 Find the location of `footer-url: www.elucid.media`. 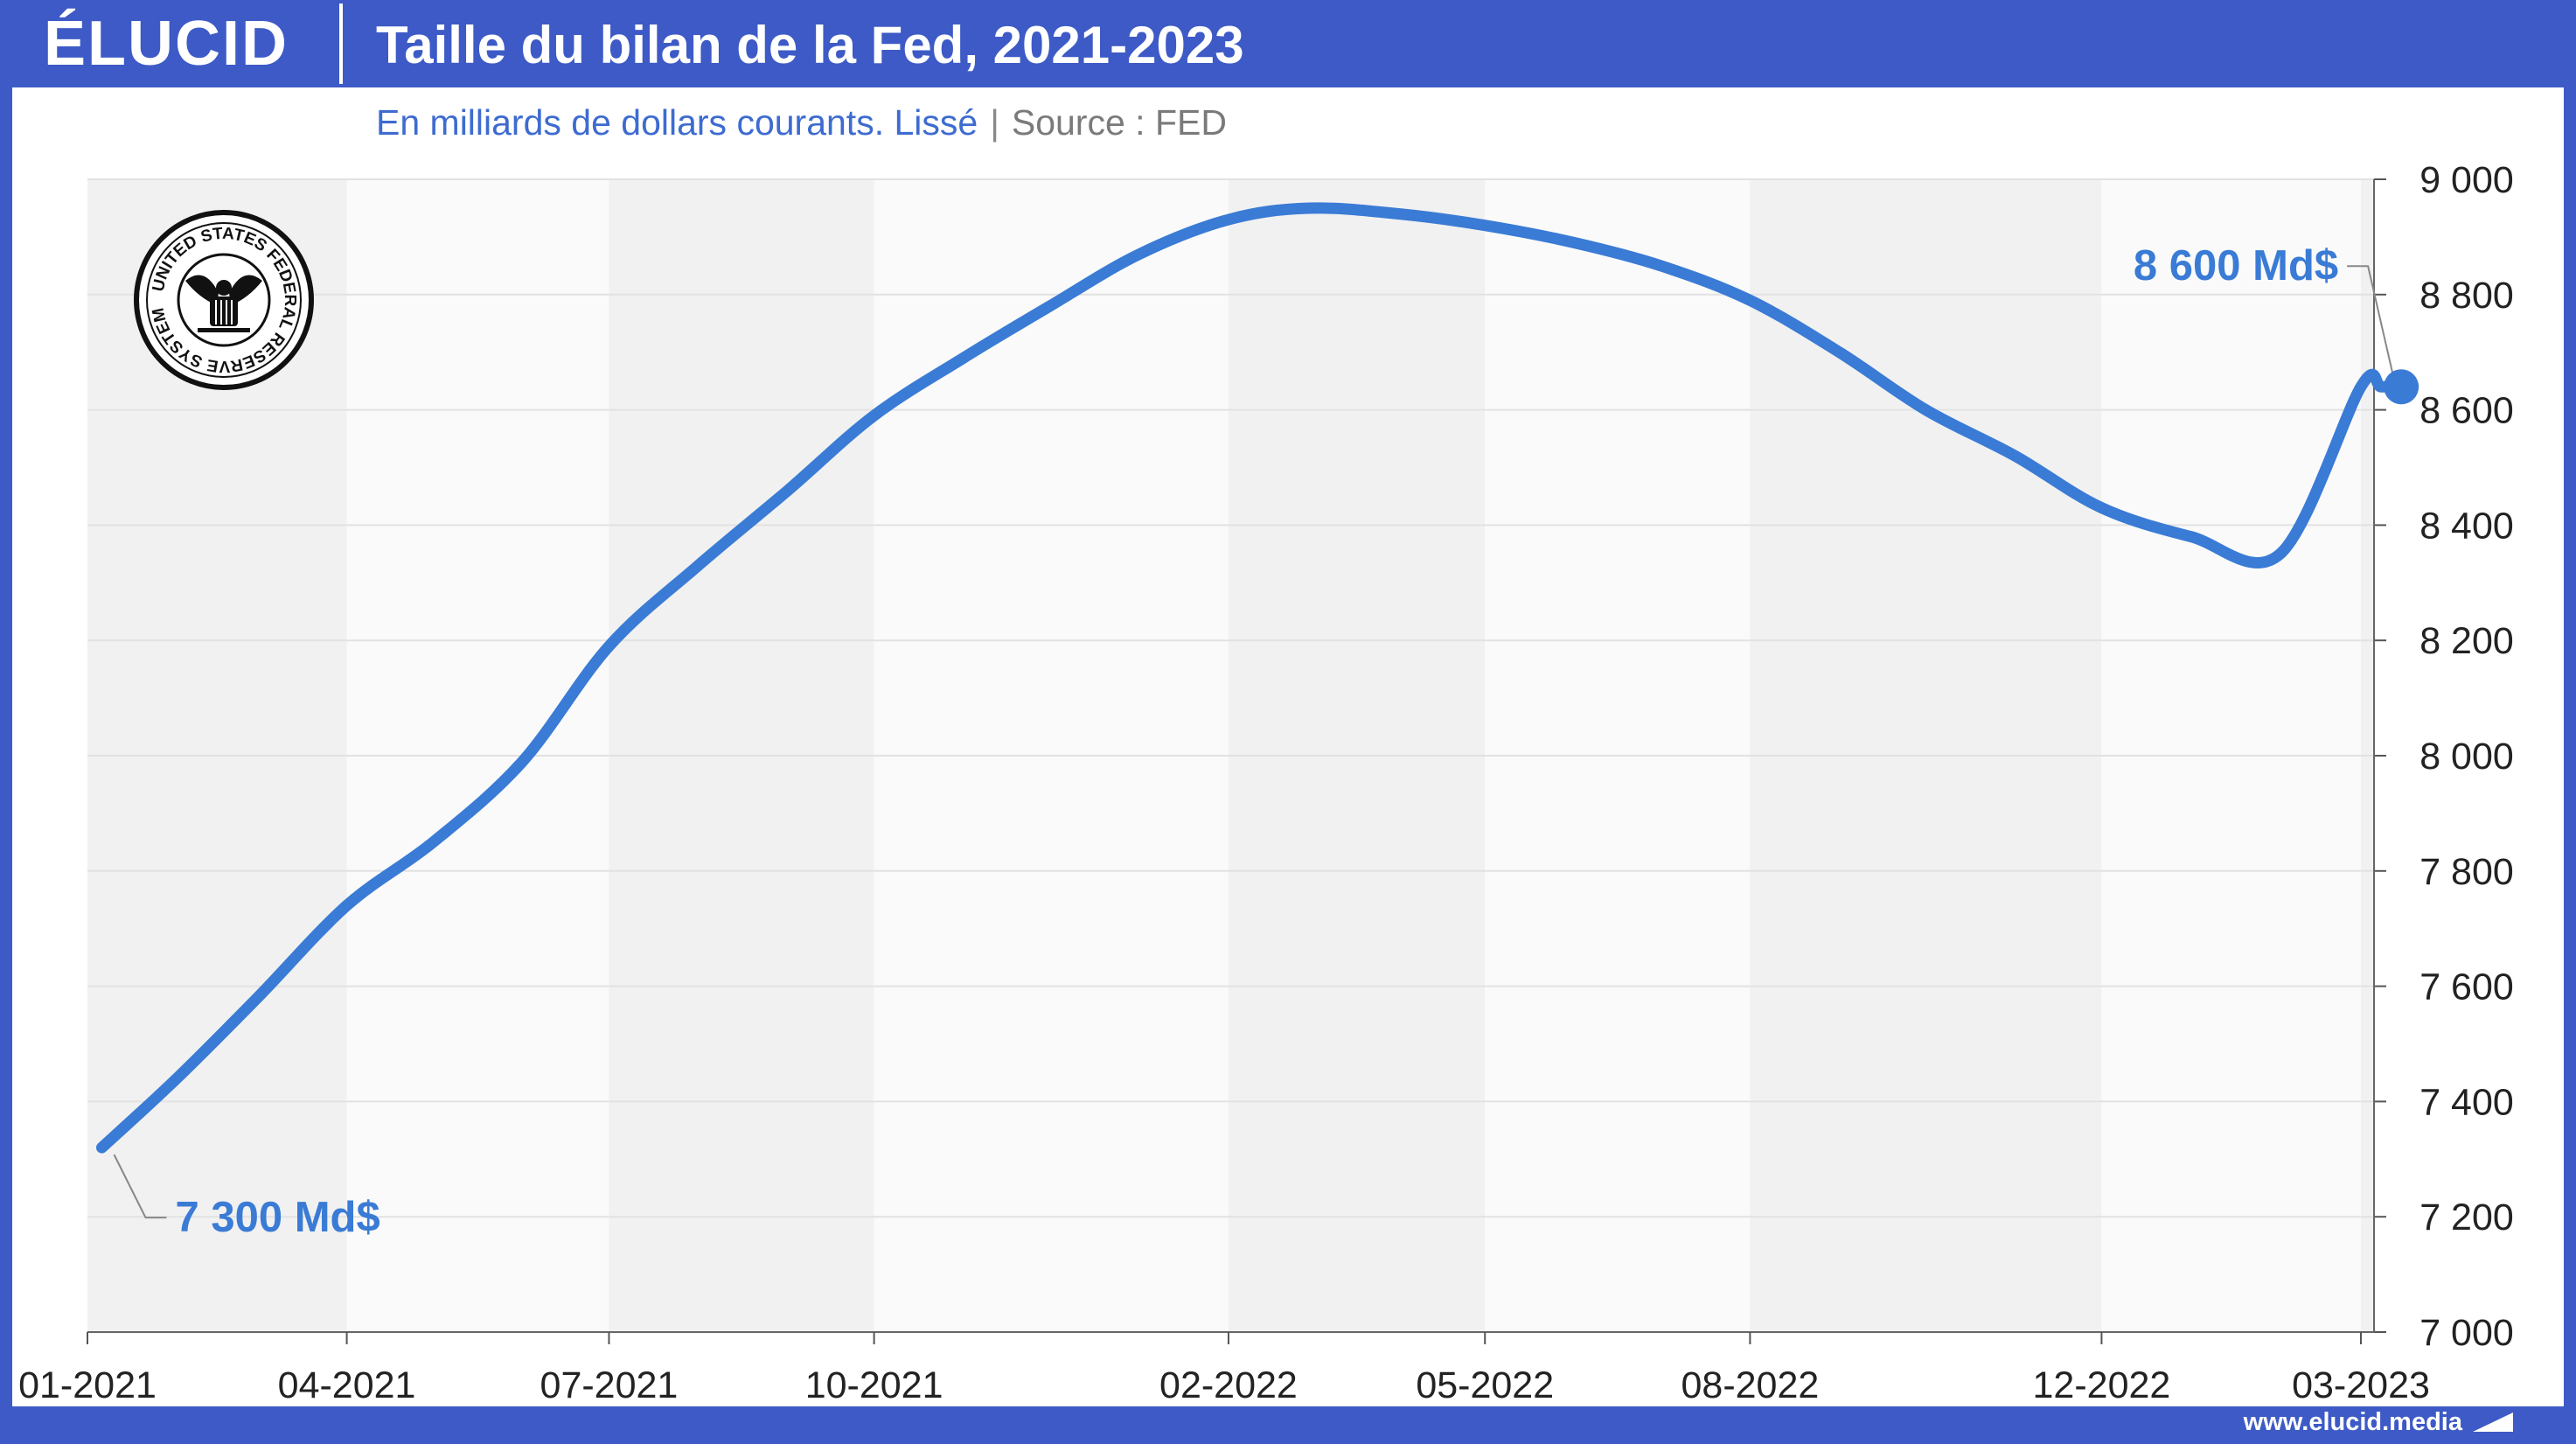

footer-url: www.elucid.media is located at coordinates (2352, 1422).